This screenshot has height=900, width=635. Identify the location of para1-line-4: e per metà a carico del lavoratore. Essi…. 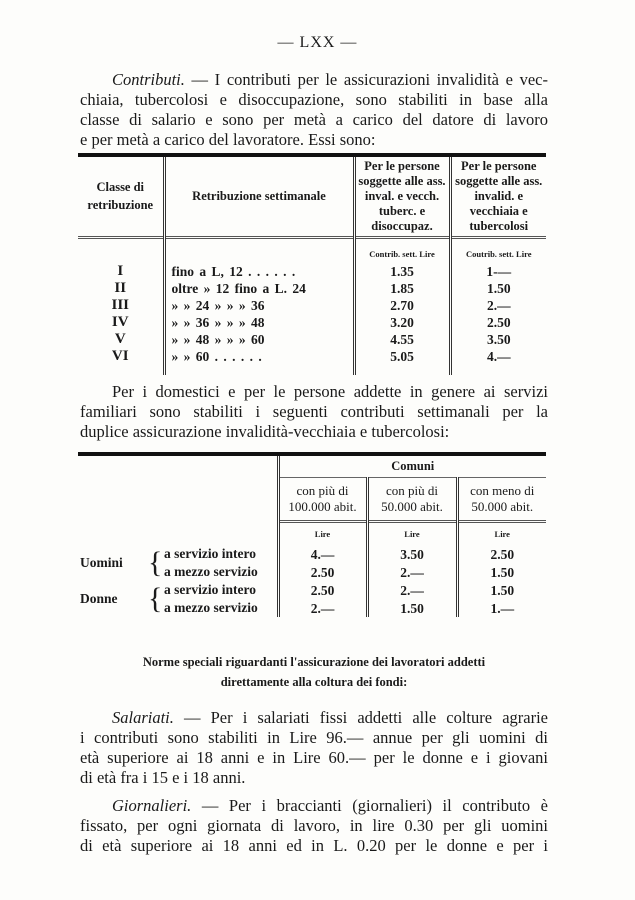
(228, 139).